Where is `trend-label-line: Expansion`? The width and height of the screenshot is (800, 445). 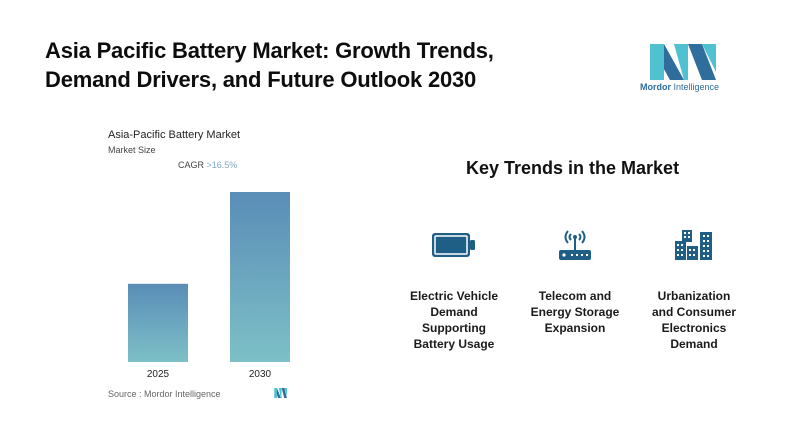 trend-label-line: Expansion is located at coordinates (575, 328).